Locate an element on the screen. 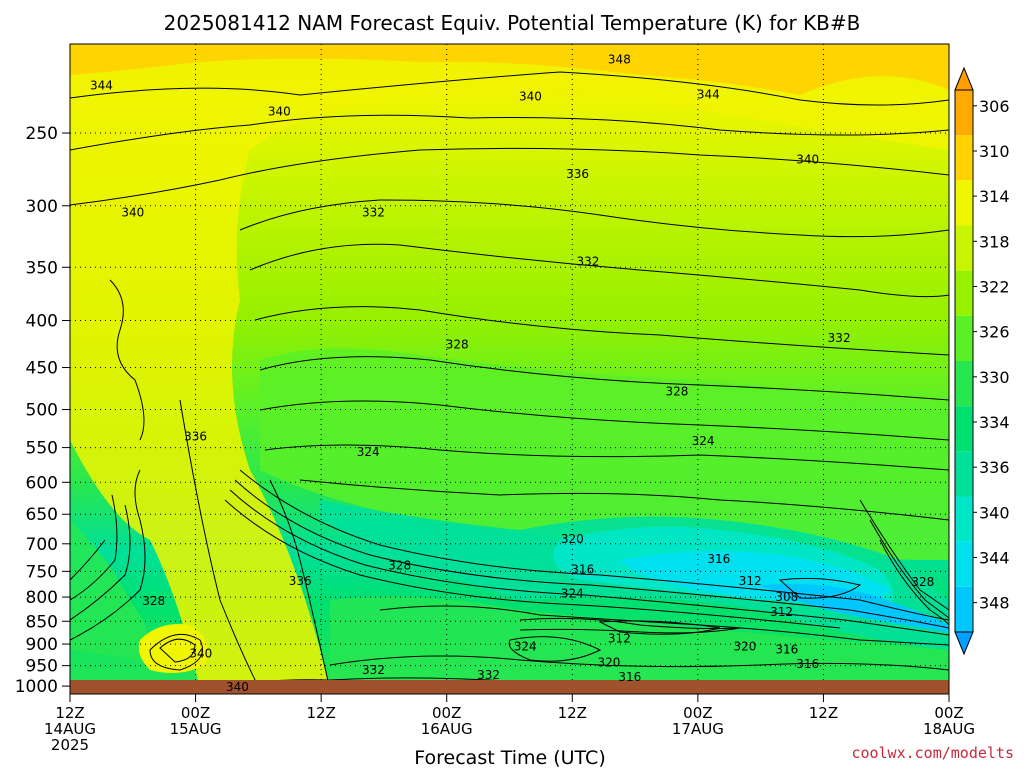 This screenshot has width=1024, height=768. colorbar-frame is located at coordinates (964, 361).